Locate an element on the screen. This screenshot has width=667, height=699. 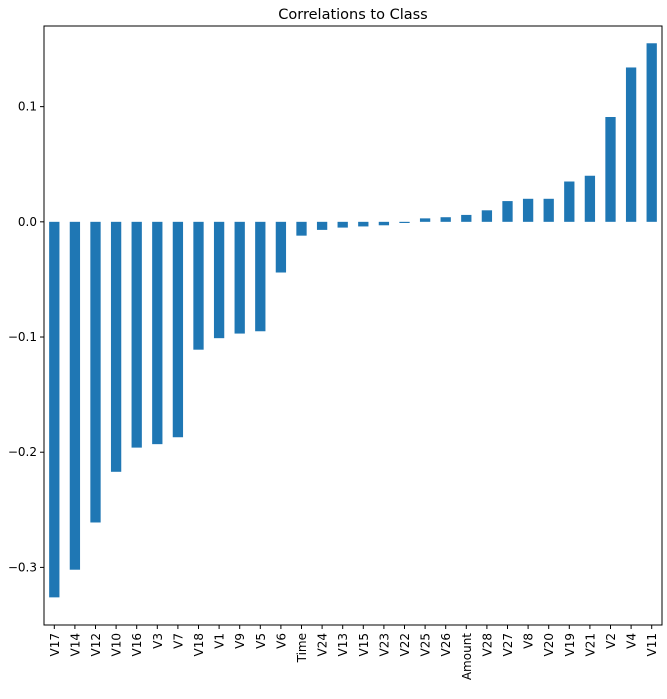
bar-v17 is located at coordinates (54, 409).